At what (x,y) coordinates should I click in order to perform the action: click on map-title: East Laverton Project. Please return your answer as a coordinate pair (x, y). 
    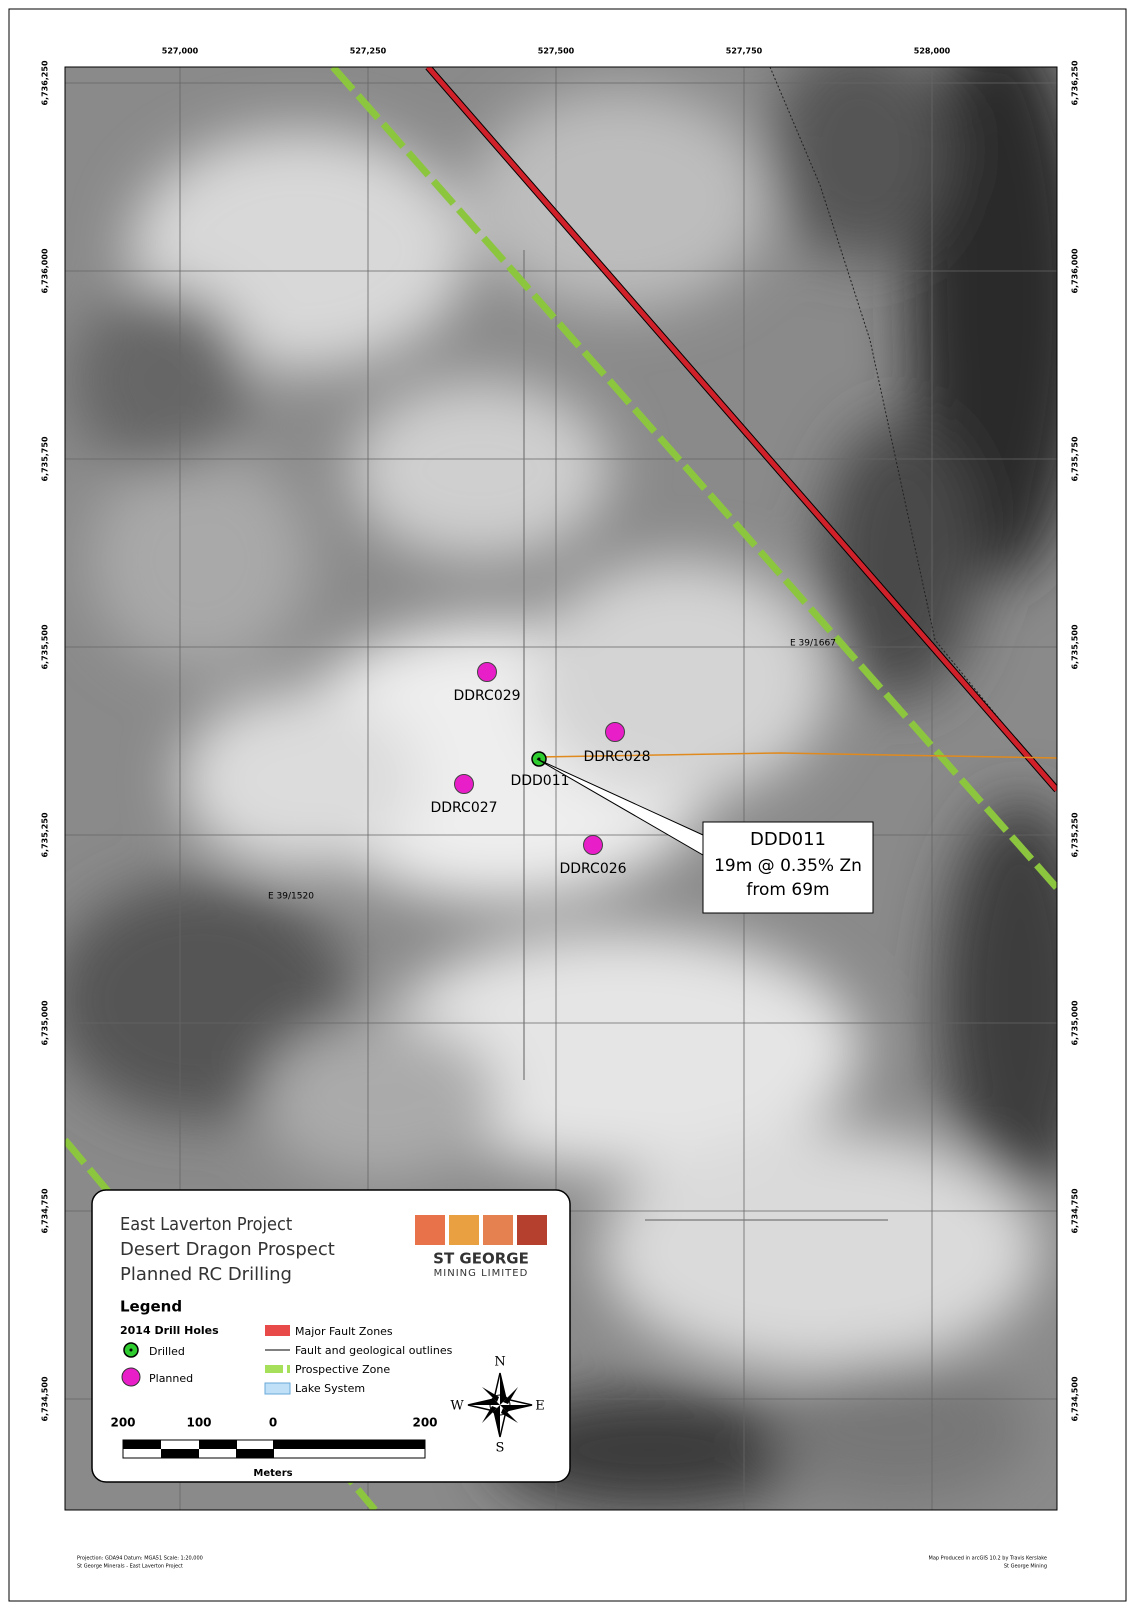
    Looking at the image, I should click on (206, 1224).